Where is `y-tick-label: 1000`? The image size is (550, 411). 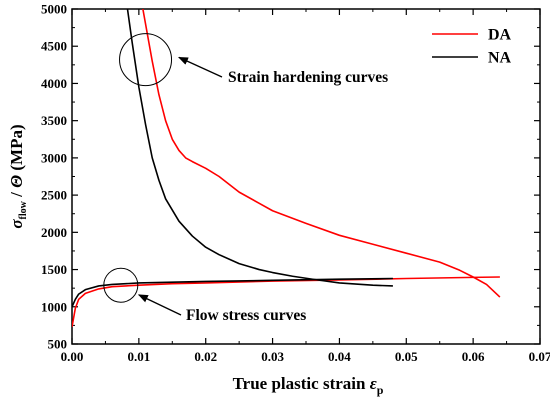 y-tick-label: 1000 is located at coordinates (54, 306).